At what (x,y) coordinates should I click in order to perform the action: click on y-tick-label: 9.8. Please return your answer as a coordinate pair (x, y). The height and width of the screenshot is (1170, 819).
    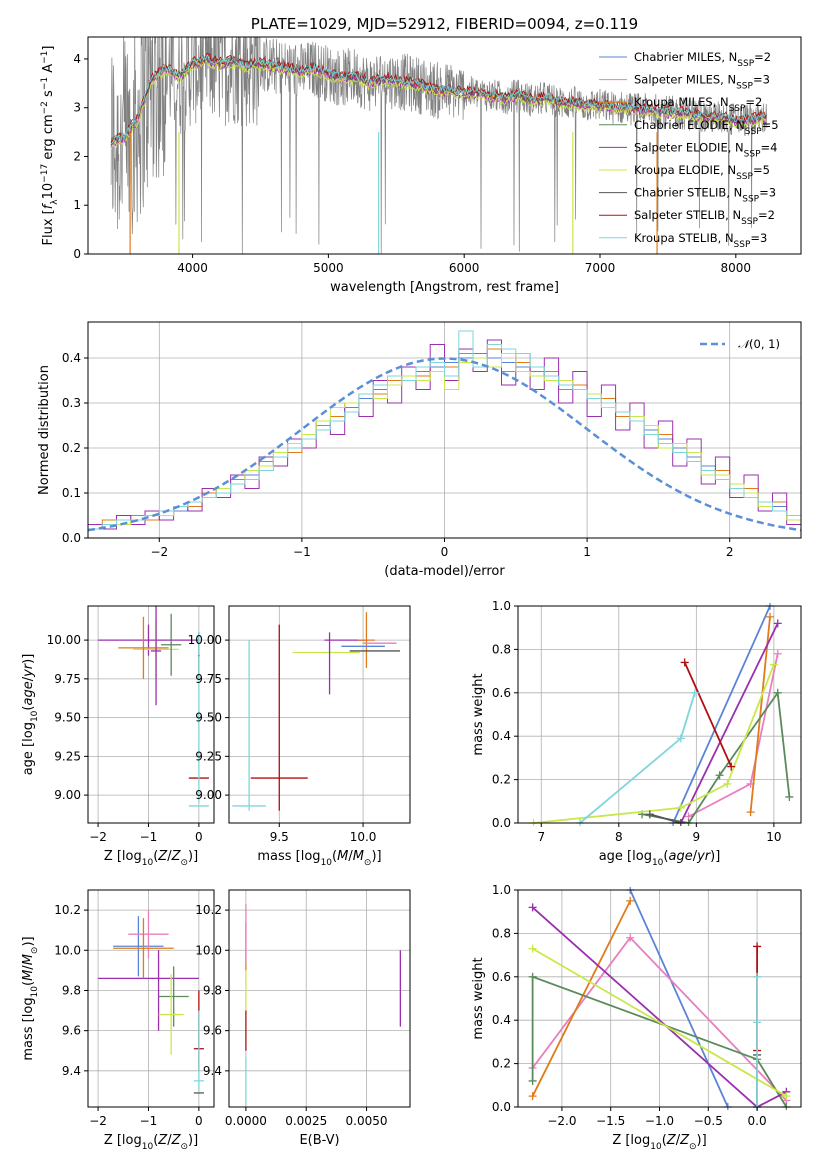
    Looking at the image, I should click on (71, 990).